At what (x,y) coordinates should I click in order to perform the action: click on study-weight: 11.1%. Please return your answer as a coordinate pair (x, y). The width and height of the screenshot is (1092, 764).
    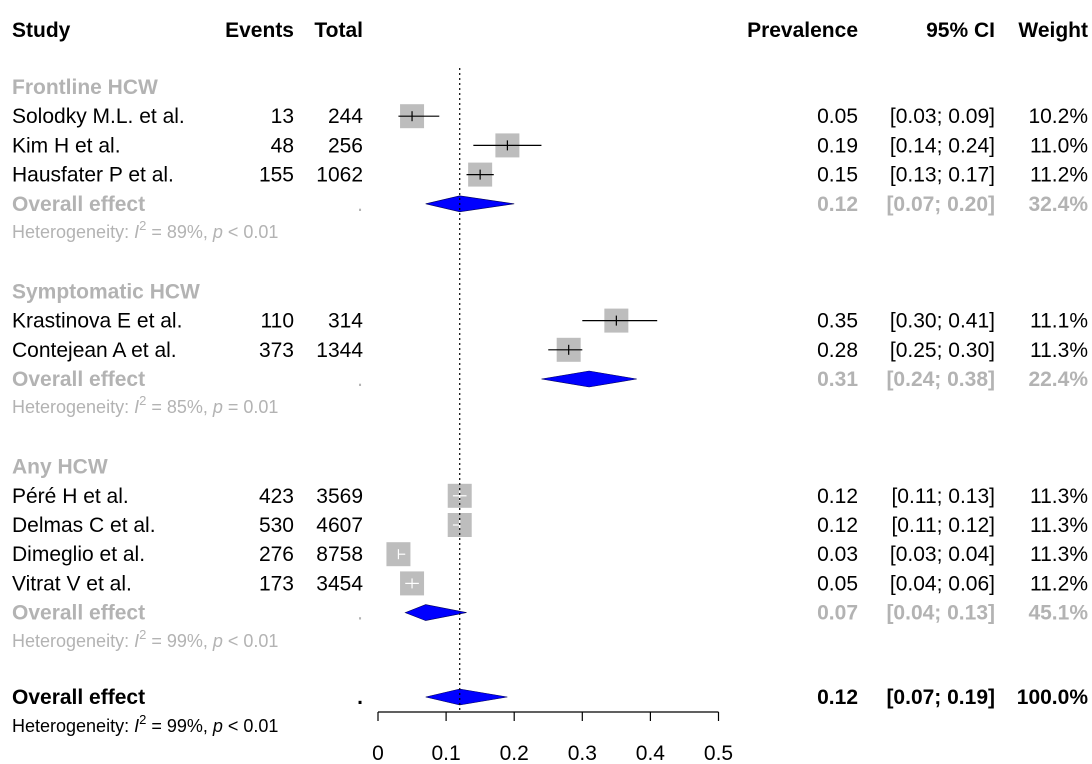
    Looking at the image, I should click on (1059, 321).